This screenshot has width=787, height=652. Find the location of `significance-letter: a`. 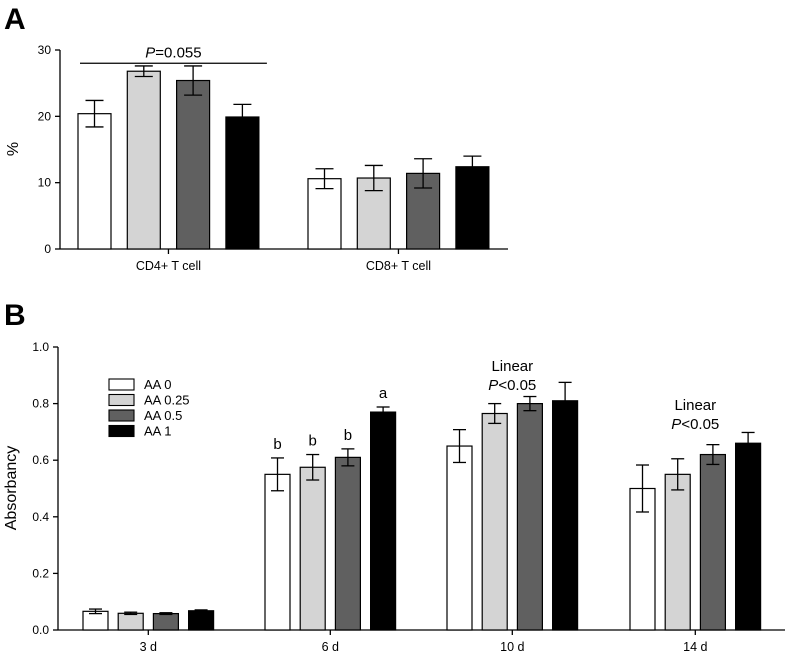

significance-letter: a is located at coordinates (383, 393).